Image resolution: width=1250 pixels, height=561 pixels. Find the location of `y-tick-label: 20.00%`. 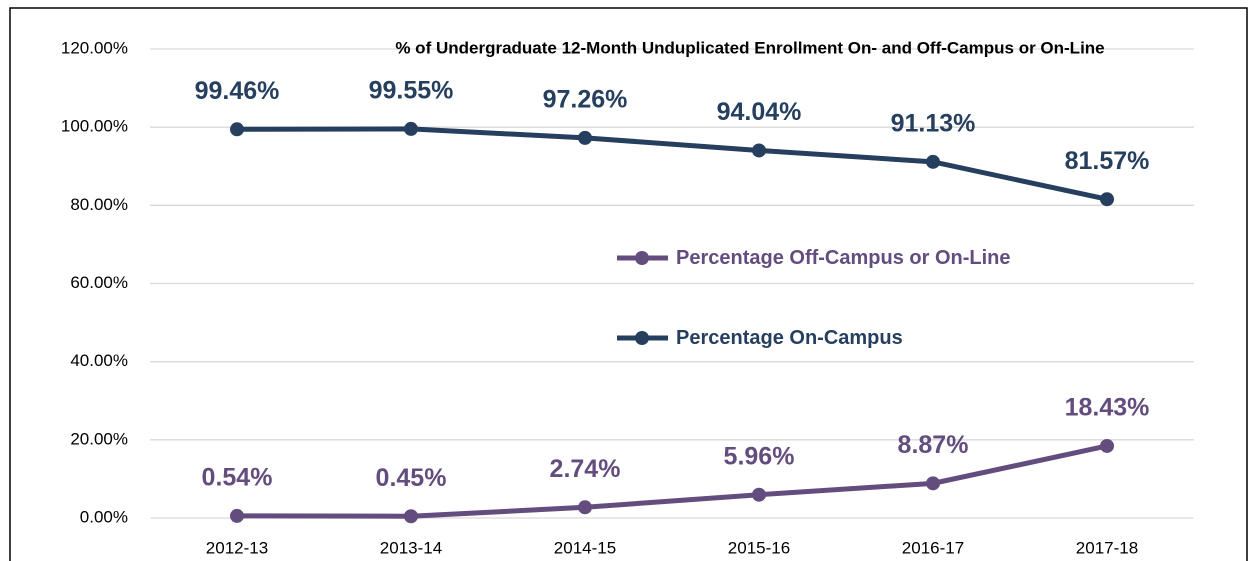

y-tick-label: 20.00% is located at coordinates (99, 438).